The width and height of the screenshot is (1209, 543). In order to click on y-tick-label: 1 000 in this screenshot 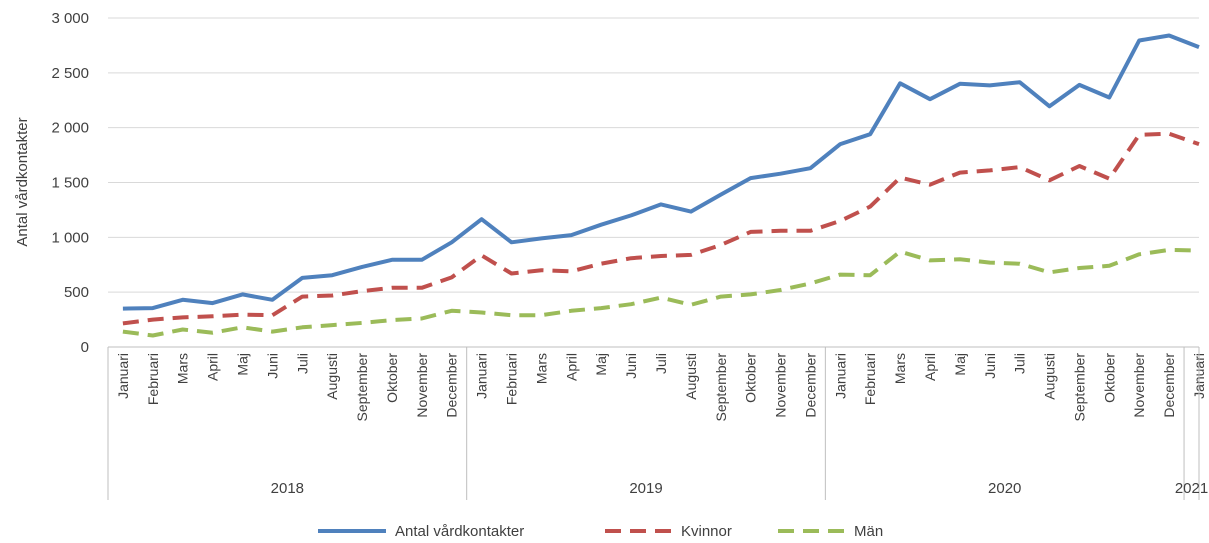, I will do `click(70, 237)`.